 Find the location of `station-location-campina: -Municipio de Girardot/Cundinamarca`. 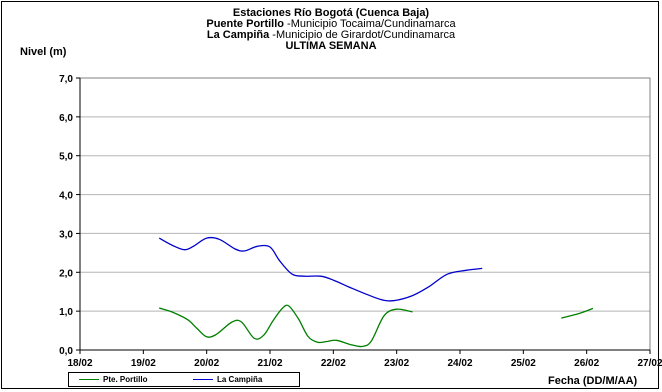

station-location-campina: -Municipio de Girardot/Cundinamarca is located at coordinates (362, 35).